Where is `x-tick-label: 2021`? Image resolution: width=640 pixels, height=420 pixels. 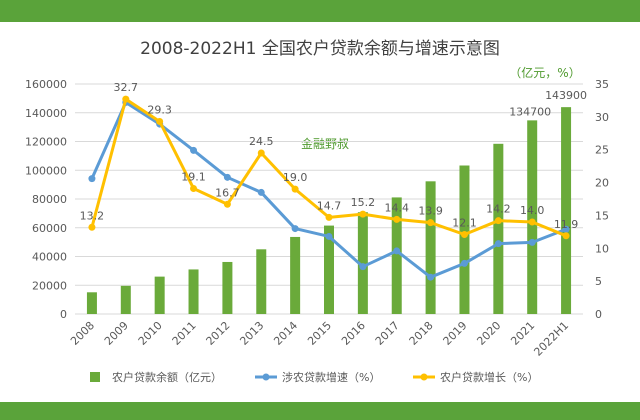
x-tick-label: 2021 is located at coordinates (522, 333).